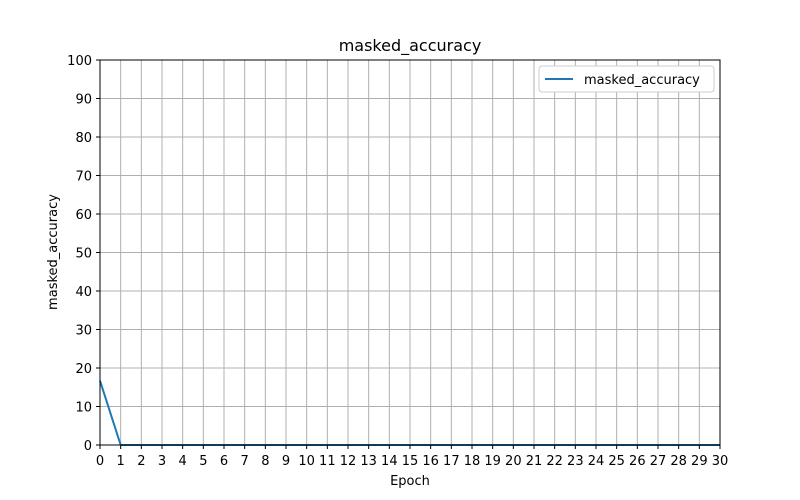  I want to click on x-tick-label: 16, so click(430, 461).